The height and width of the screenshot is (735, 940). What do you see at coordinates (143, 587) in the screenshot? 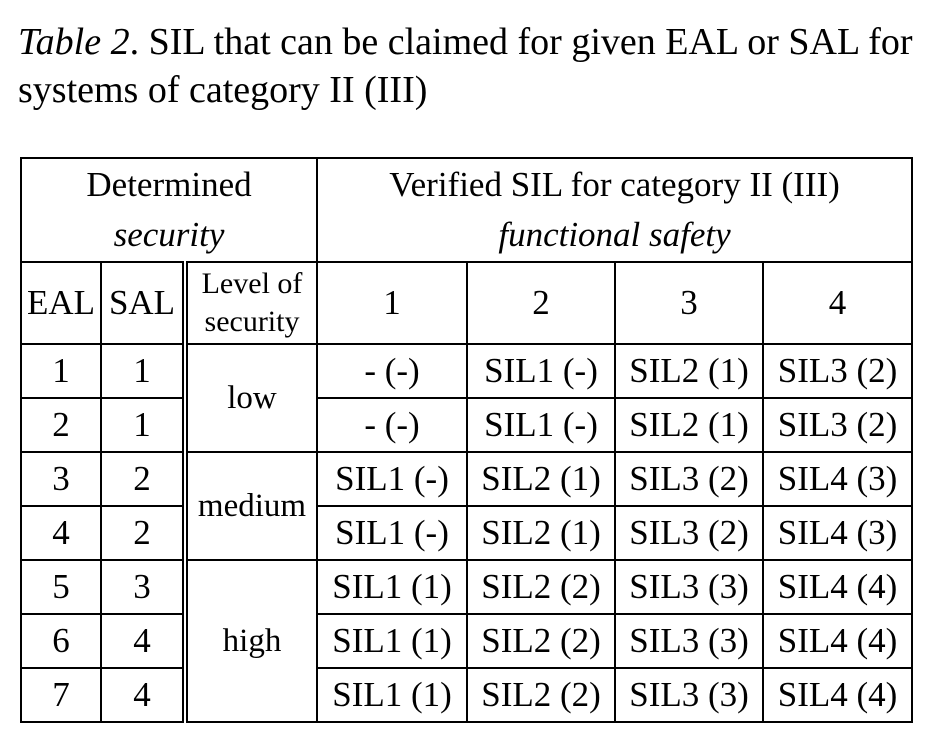
I see `cell-sal: 3` at bounding box center [143, 587].